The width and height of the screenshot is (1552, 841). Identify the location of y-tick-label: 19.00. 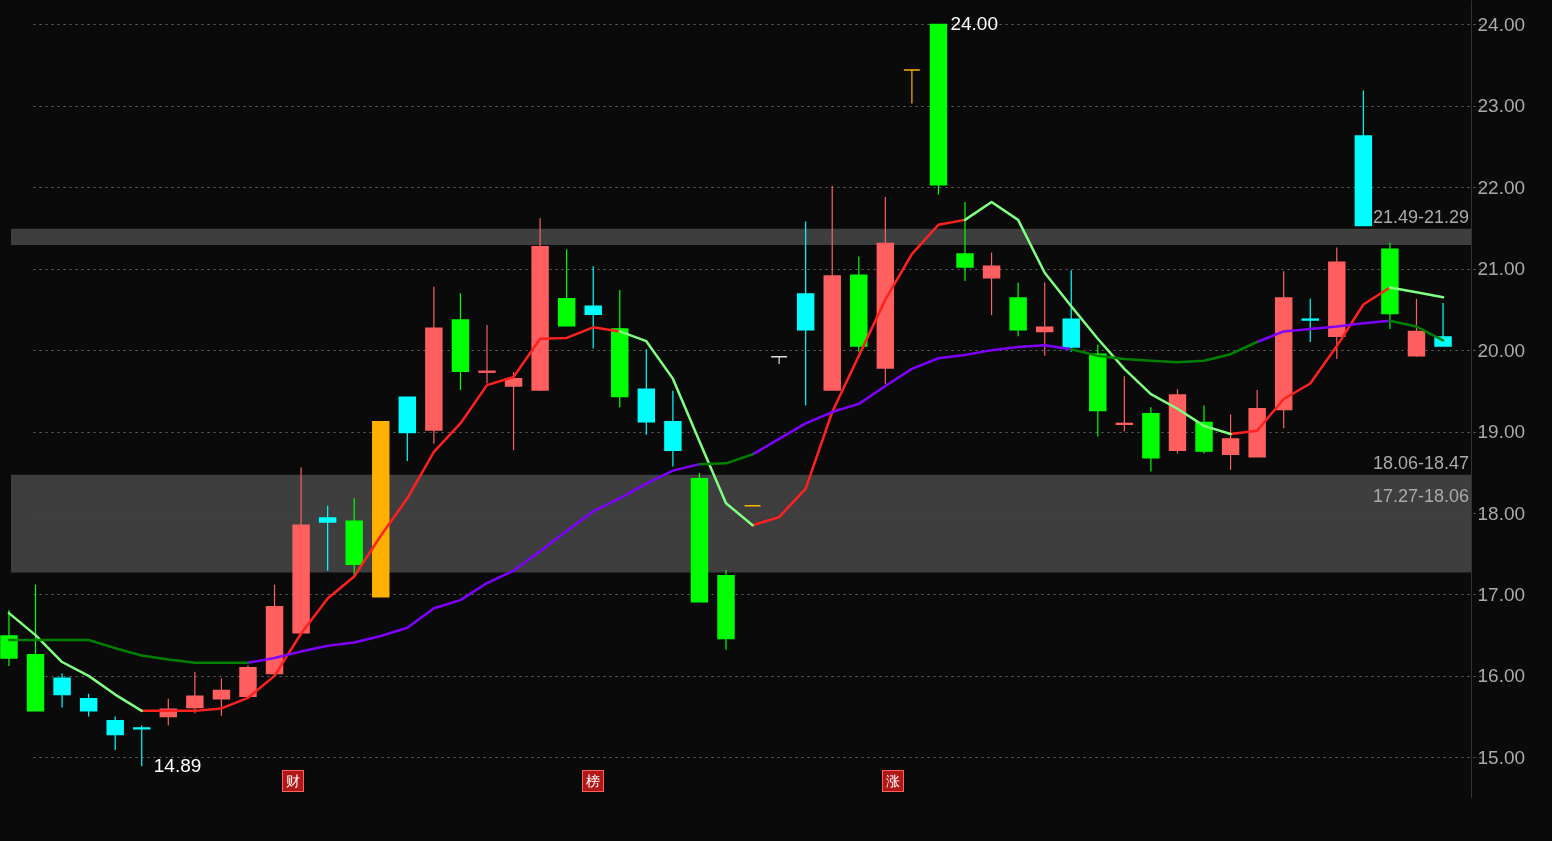
(1501, 432).